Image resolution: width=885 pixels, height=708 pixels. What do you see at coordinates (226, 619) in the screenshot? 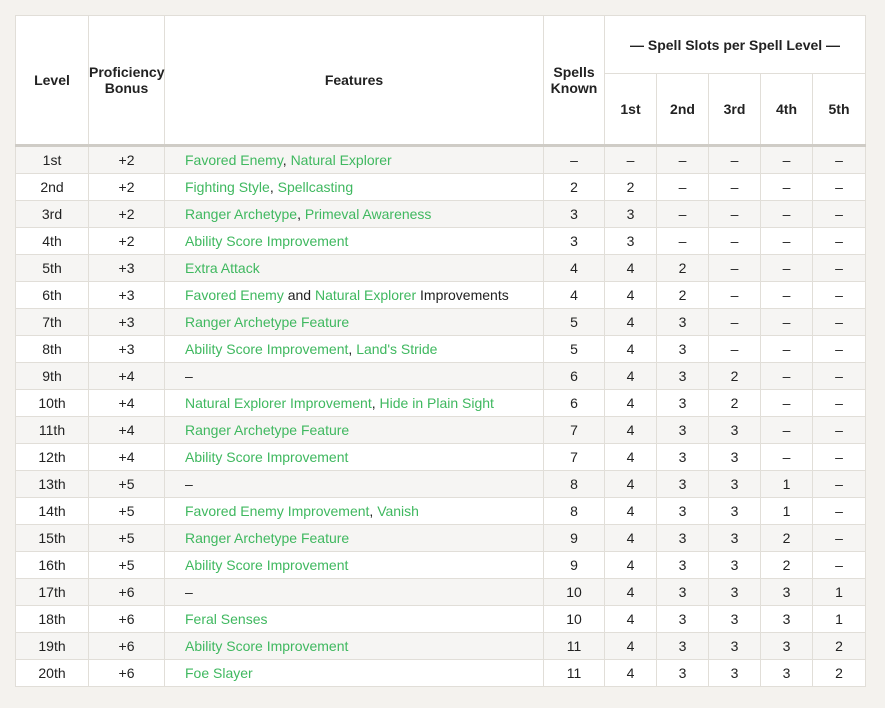
I see `feature-link: Feral Senses` at bounding box center [226, 619].